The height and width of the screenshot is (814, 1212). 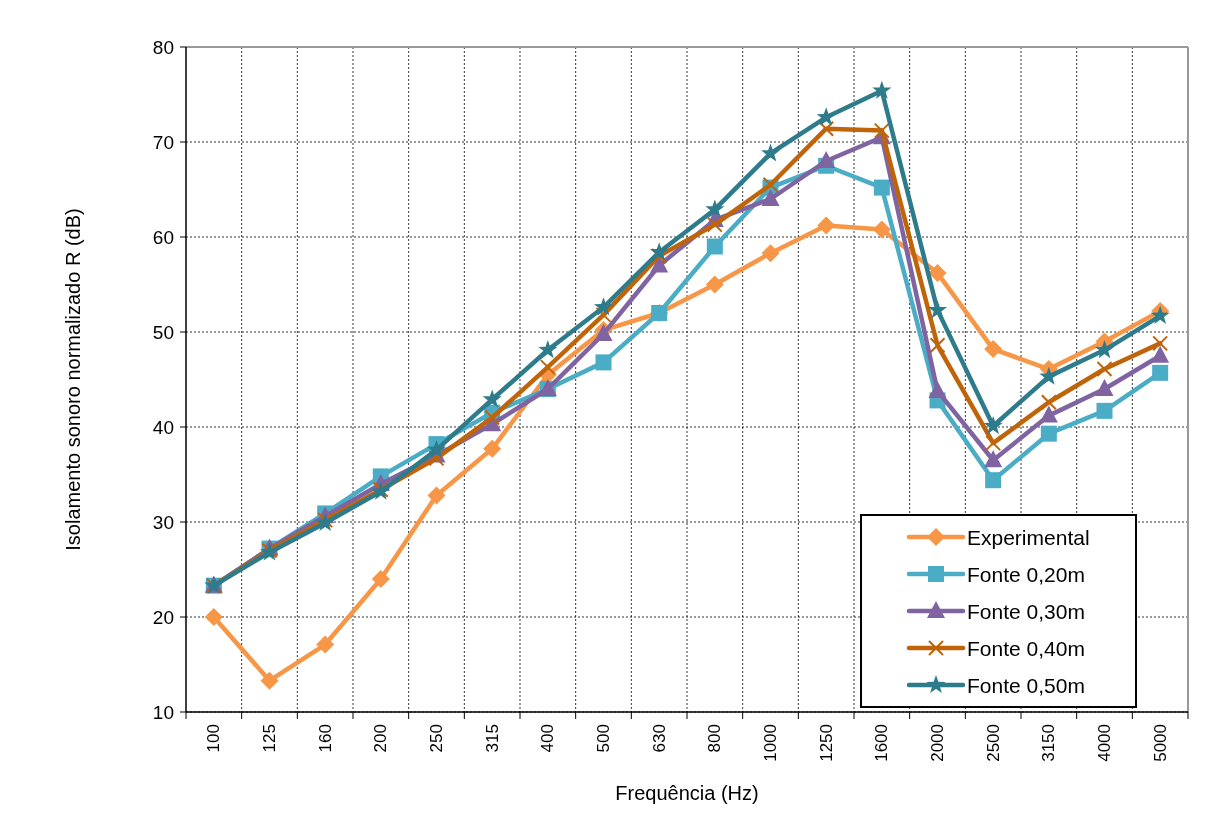 What do you see at coordinates (163, 617) in the screenshot?
I see `y-tick-label: 20` at bounding box center [163, 617].